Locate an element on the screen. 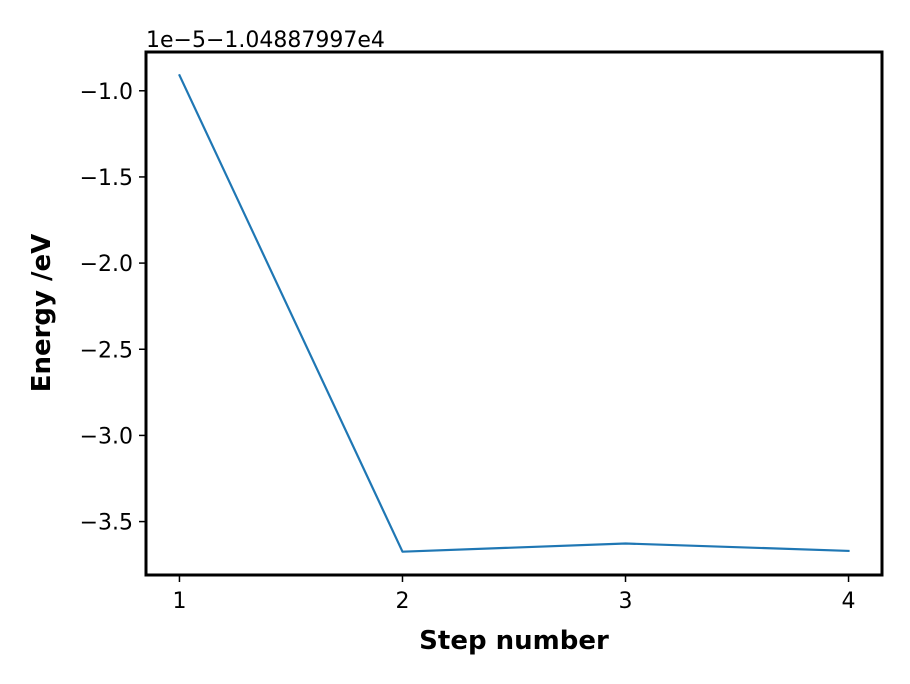 This screenshot has width=910, height=684. y-axis-label: Energy /eV is located at coordinates (42, 313).